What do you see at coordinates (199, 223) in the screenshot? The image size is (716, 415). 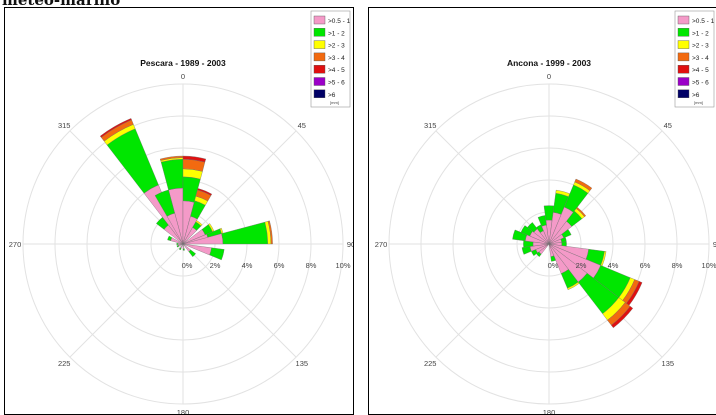 I see `rose-wedge-dir-37.5-band-2` at bounding box center [199, 223].